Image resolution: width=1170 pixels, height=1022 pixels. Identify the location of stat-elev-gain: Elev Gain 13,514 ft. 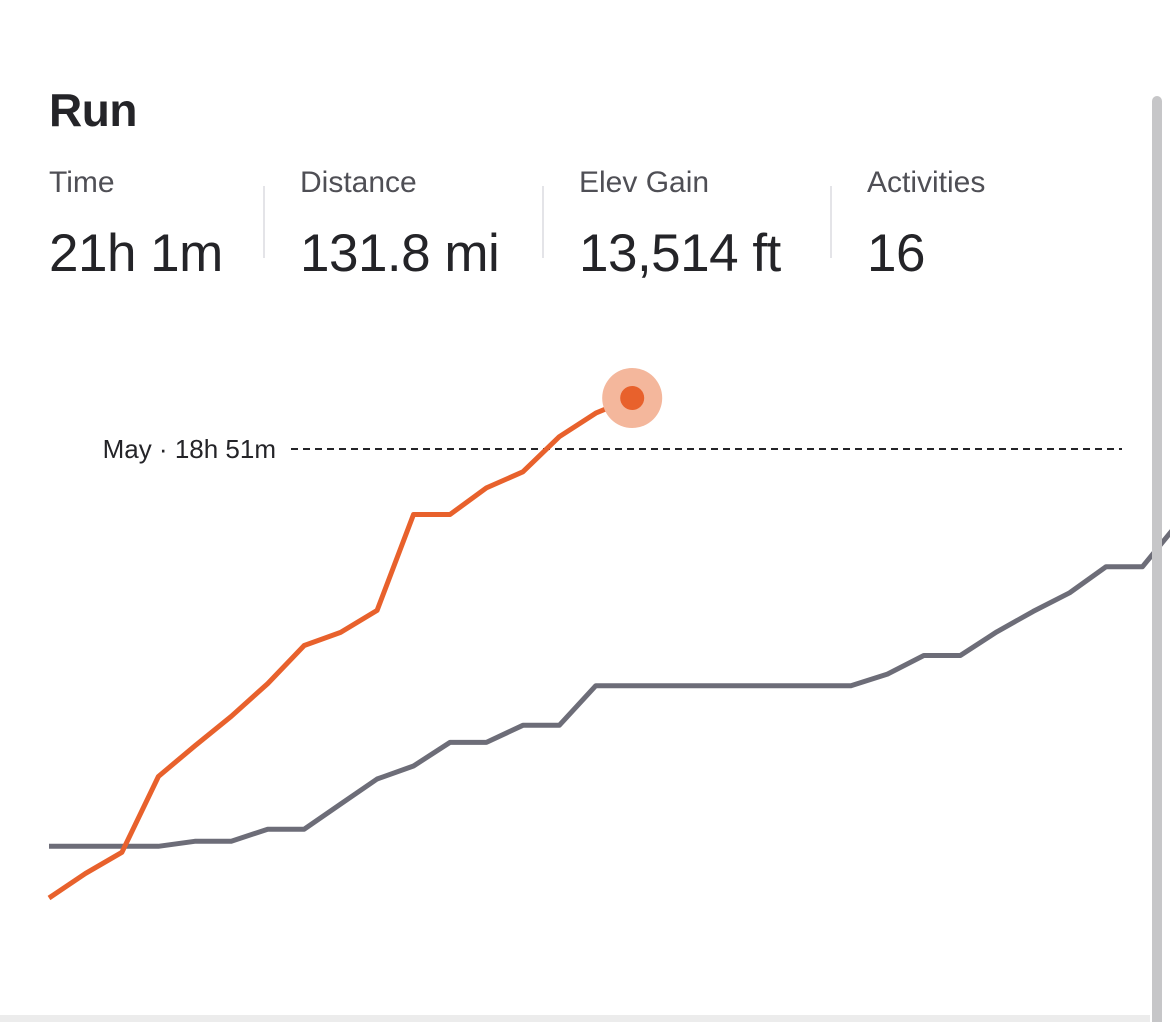
(680, 224).